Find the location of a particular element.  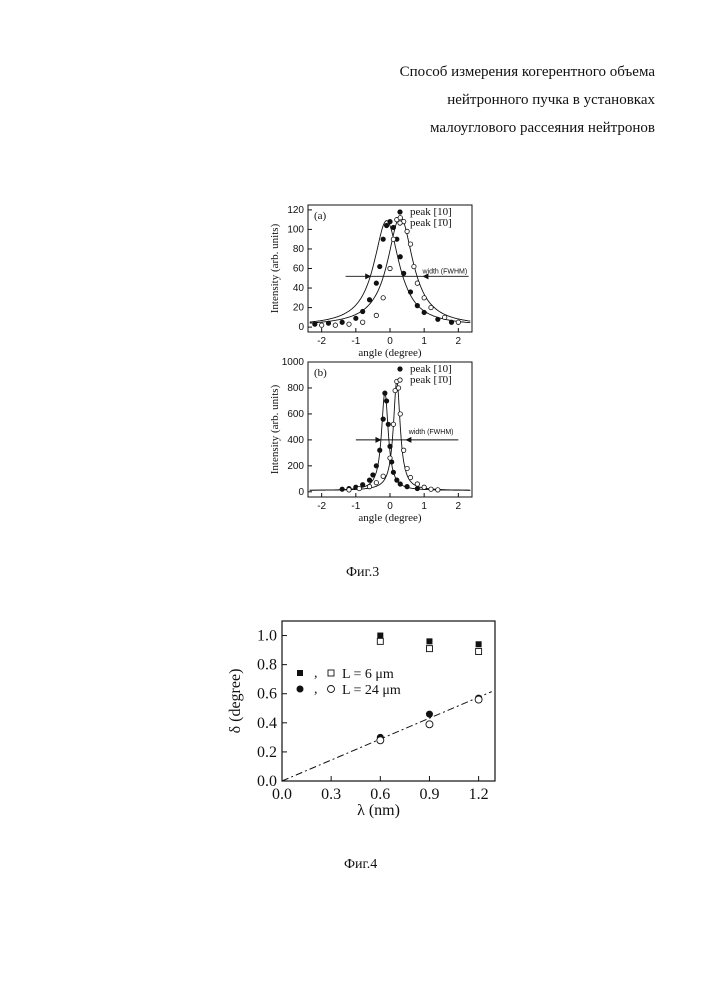

x-tick-label: 0.3 is located at coordinates (331, 794).